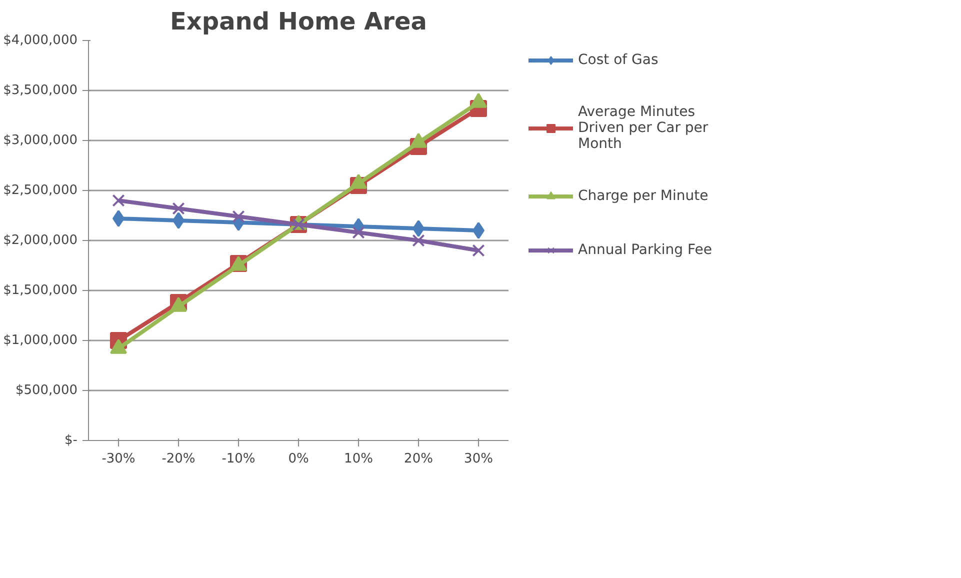 Image resolution: width=961 pixels, height=578 pixels. Describe the element at coordinates (40, 290) in the screenshot. I see `y-tick-label: $1,500,000` at that location.